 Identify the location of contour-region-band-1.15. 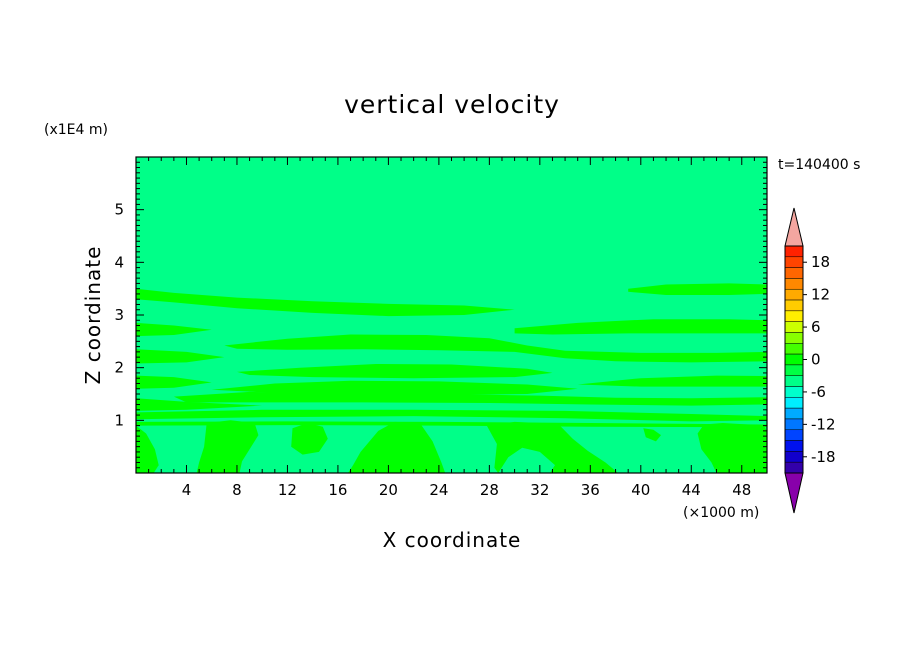
(451, 415).